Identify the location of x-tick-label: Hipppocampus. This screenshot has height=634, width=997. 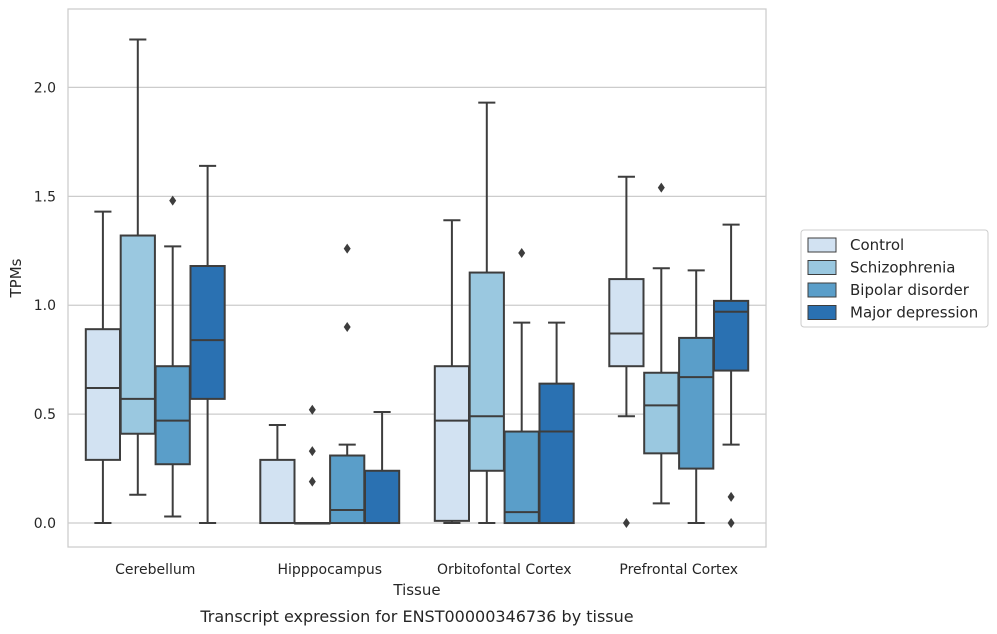
(329, 570).